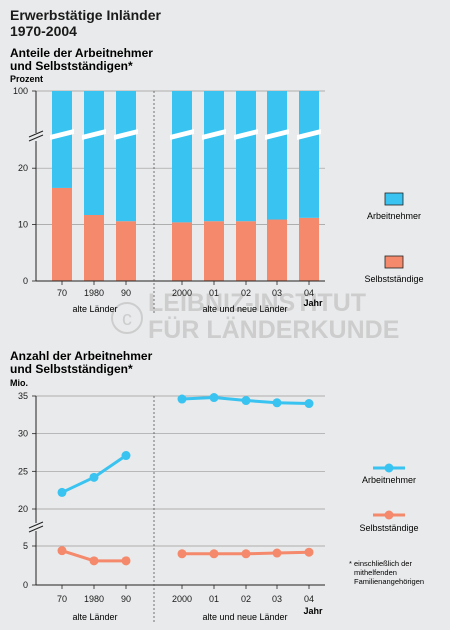  Describe the element at coordinates (273, 329) in the screenshot. I see `watermark-line-2: FÜR LÄNDERKUNDE` at that location.